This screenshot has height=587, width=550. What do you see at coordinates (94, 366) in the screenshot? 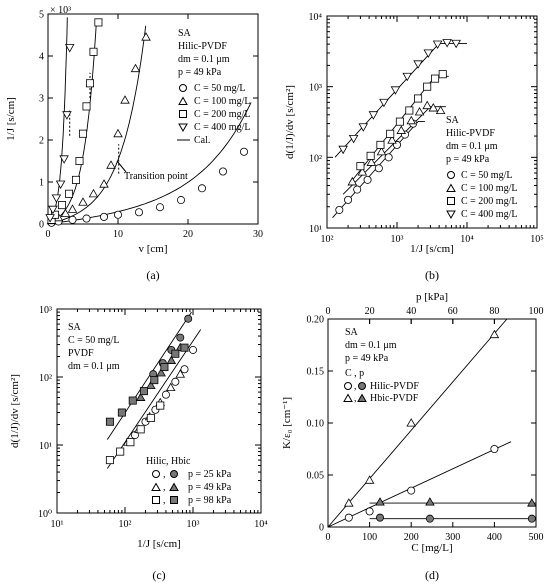
I see `panel-c-legend-header-3: dm = 0.1 μm` at bounding box center [94, 366].